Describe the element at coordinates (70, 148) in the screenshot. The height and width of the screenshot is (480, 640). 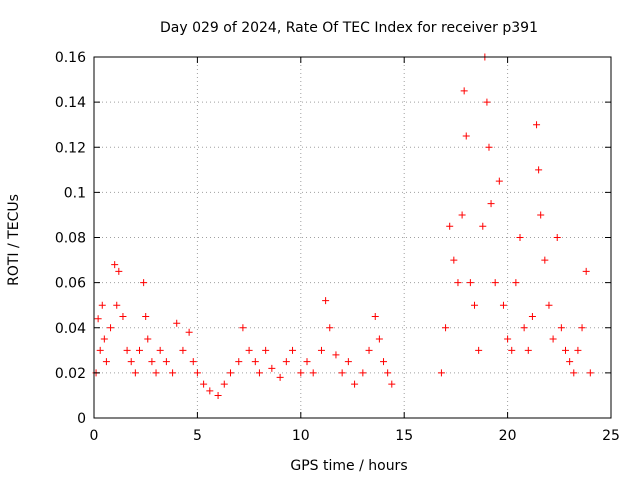
I see `y-tick-label: 0.12` at that location.